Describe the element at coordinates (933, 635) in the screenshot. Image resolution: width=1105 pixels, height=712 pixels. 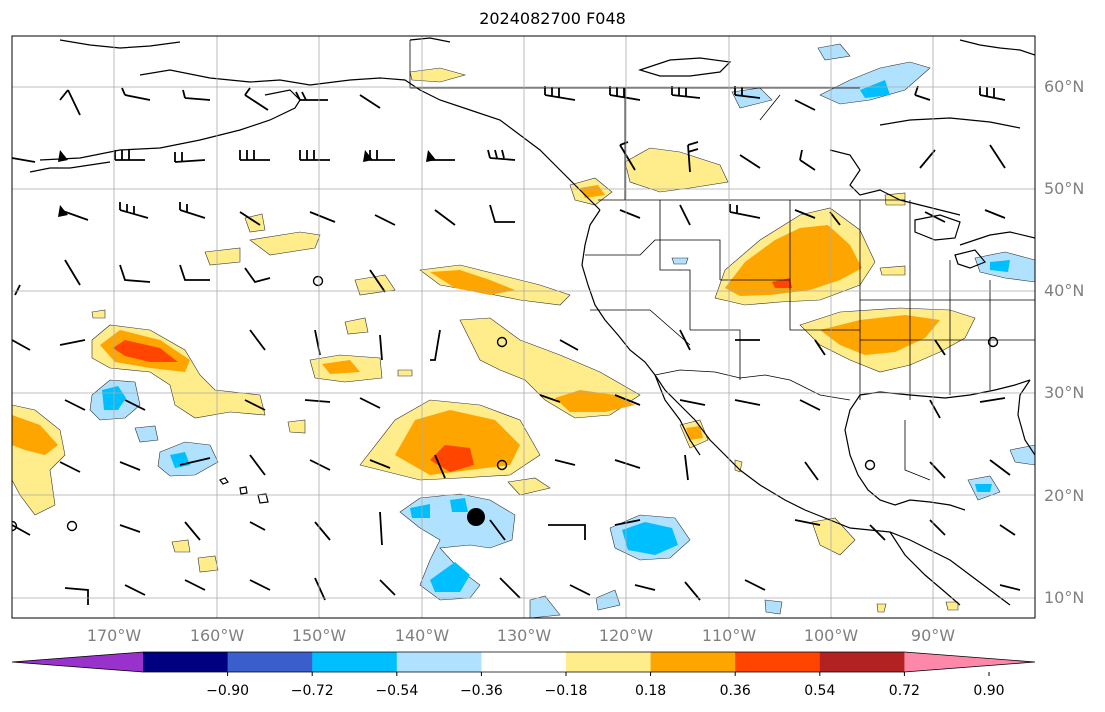
I see `lon-label: 90°W` at that location.